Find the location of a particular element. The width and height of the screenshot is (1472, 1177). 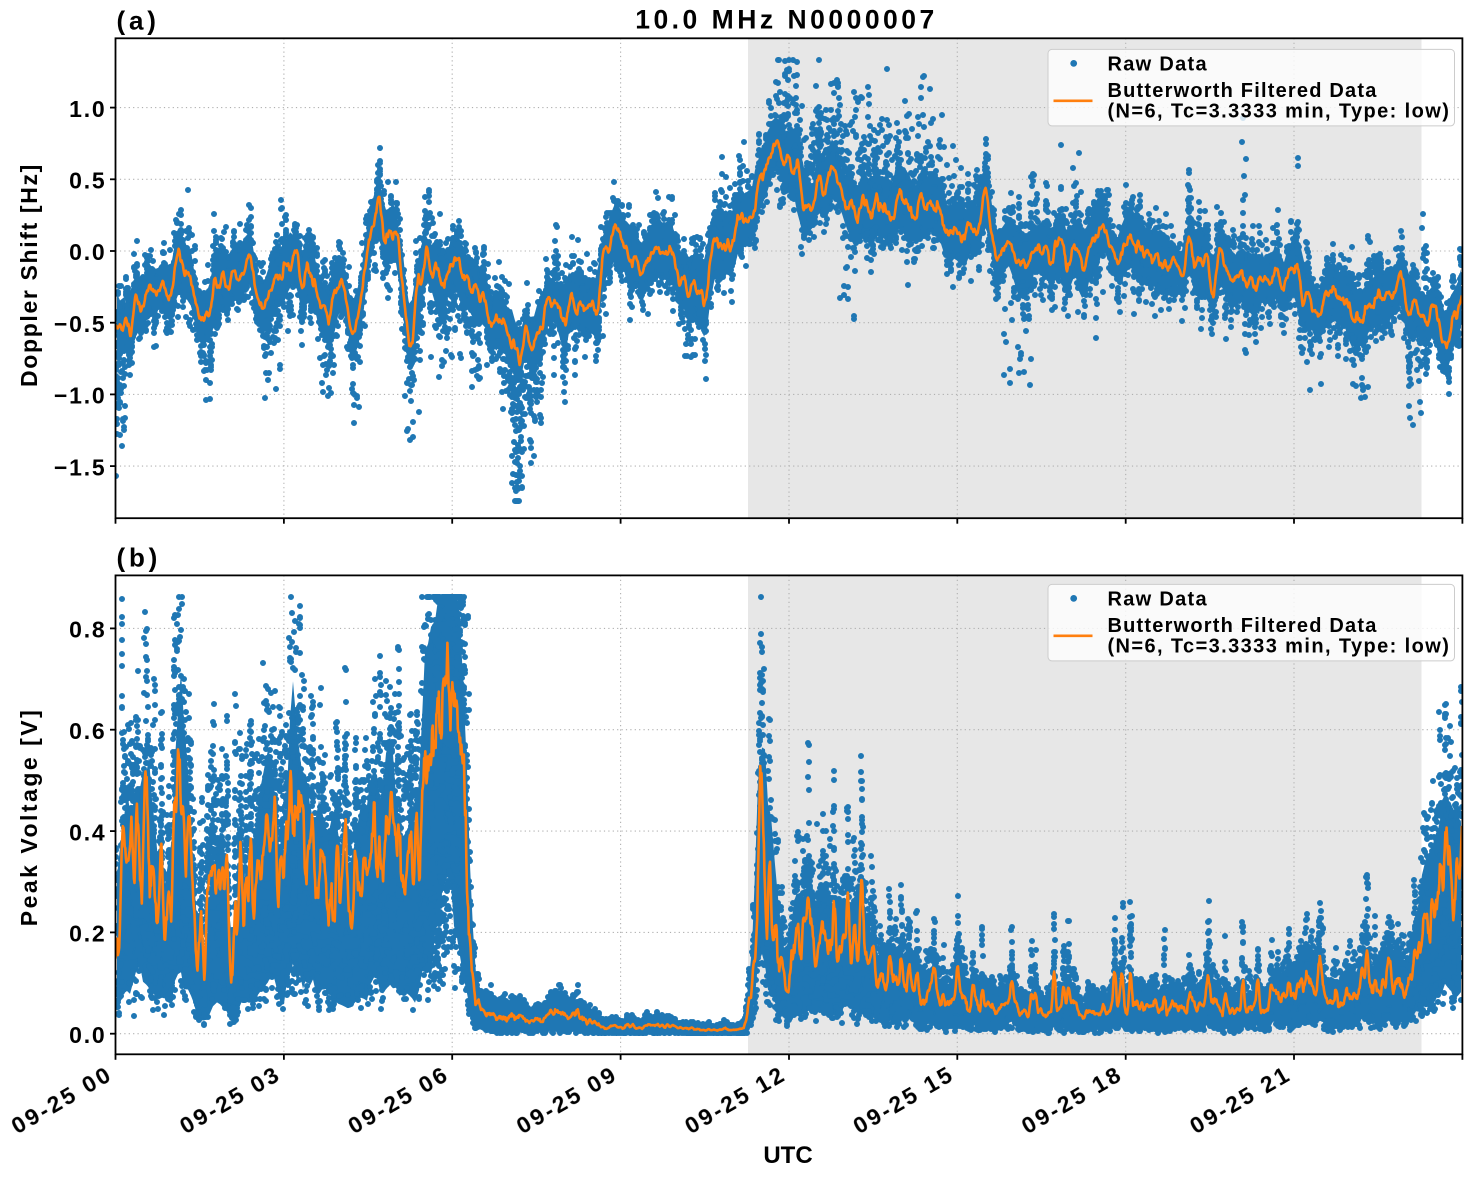

svg-text: 0.6 is located at coordinates (87, 731).